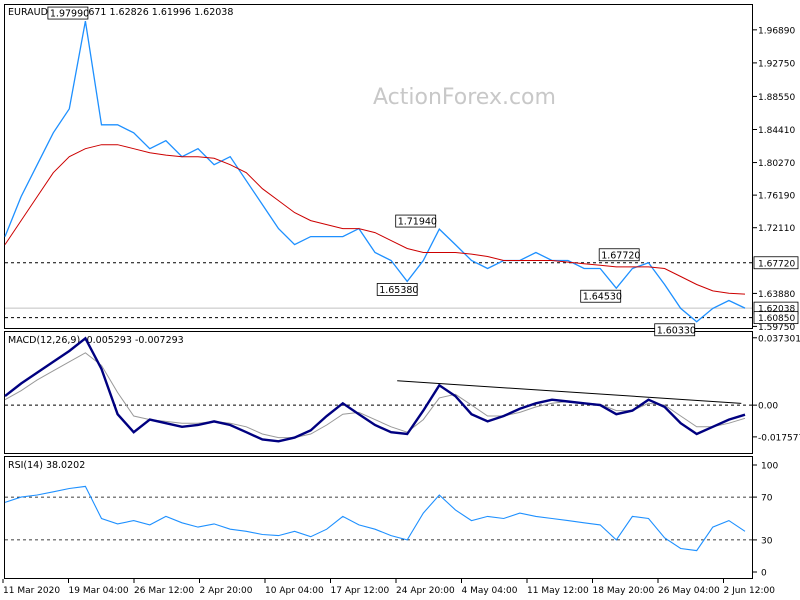 The height and width of the screenshot is (600, 800). What do you see at coordinates (360, 591) in the screenshot?
I see `x-tick-5: 17 Apr 12:00` at bounding box center [360, 591].